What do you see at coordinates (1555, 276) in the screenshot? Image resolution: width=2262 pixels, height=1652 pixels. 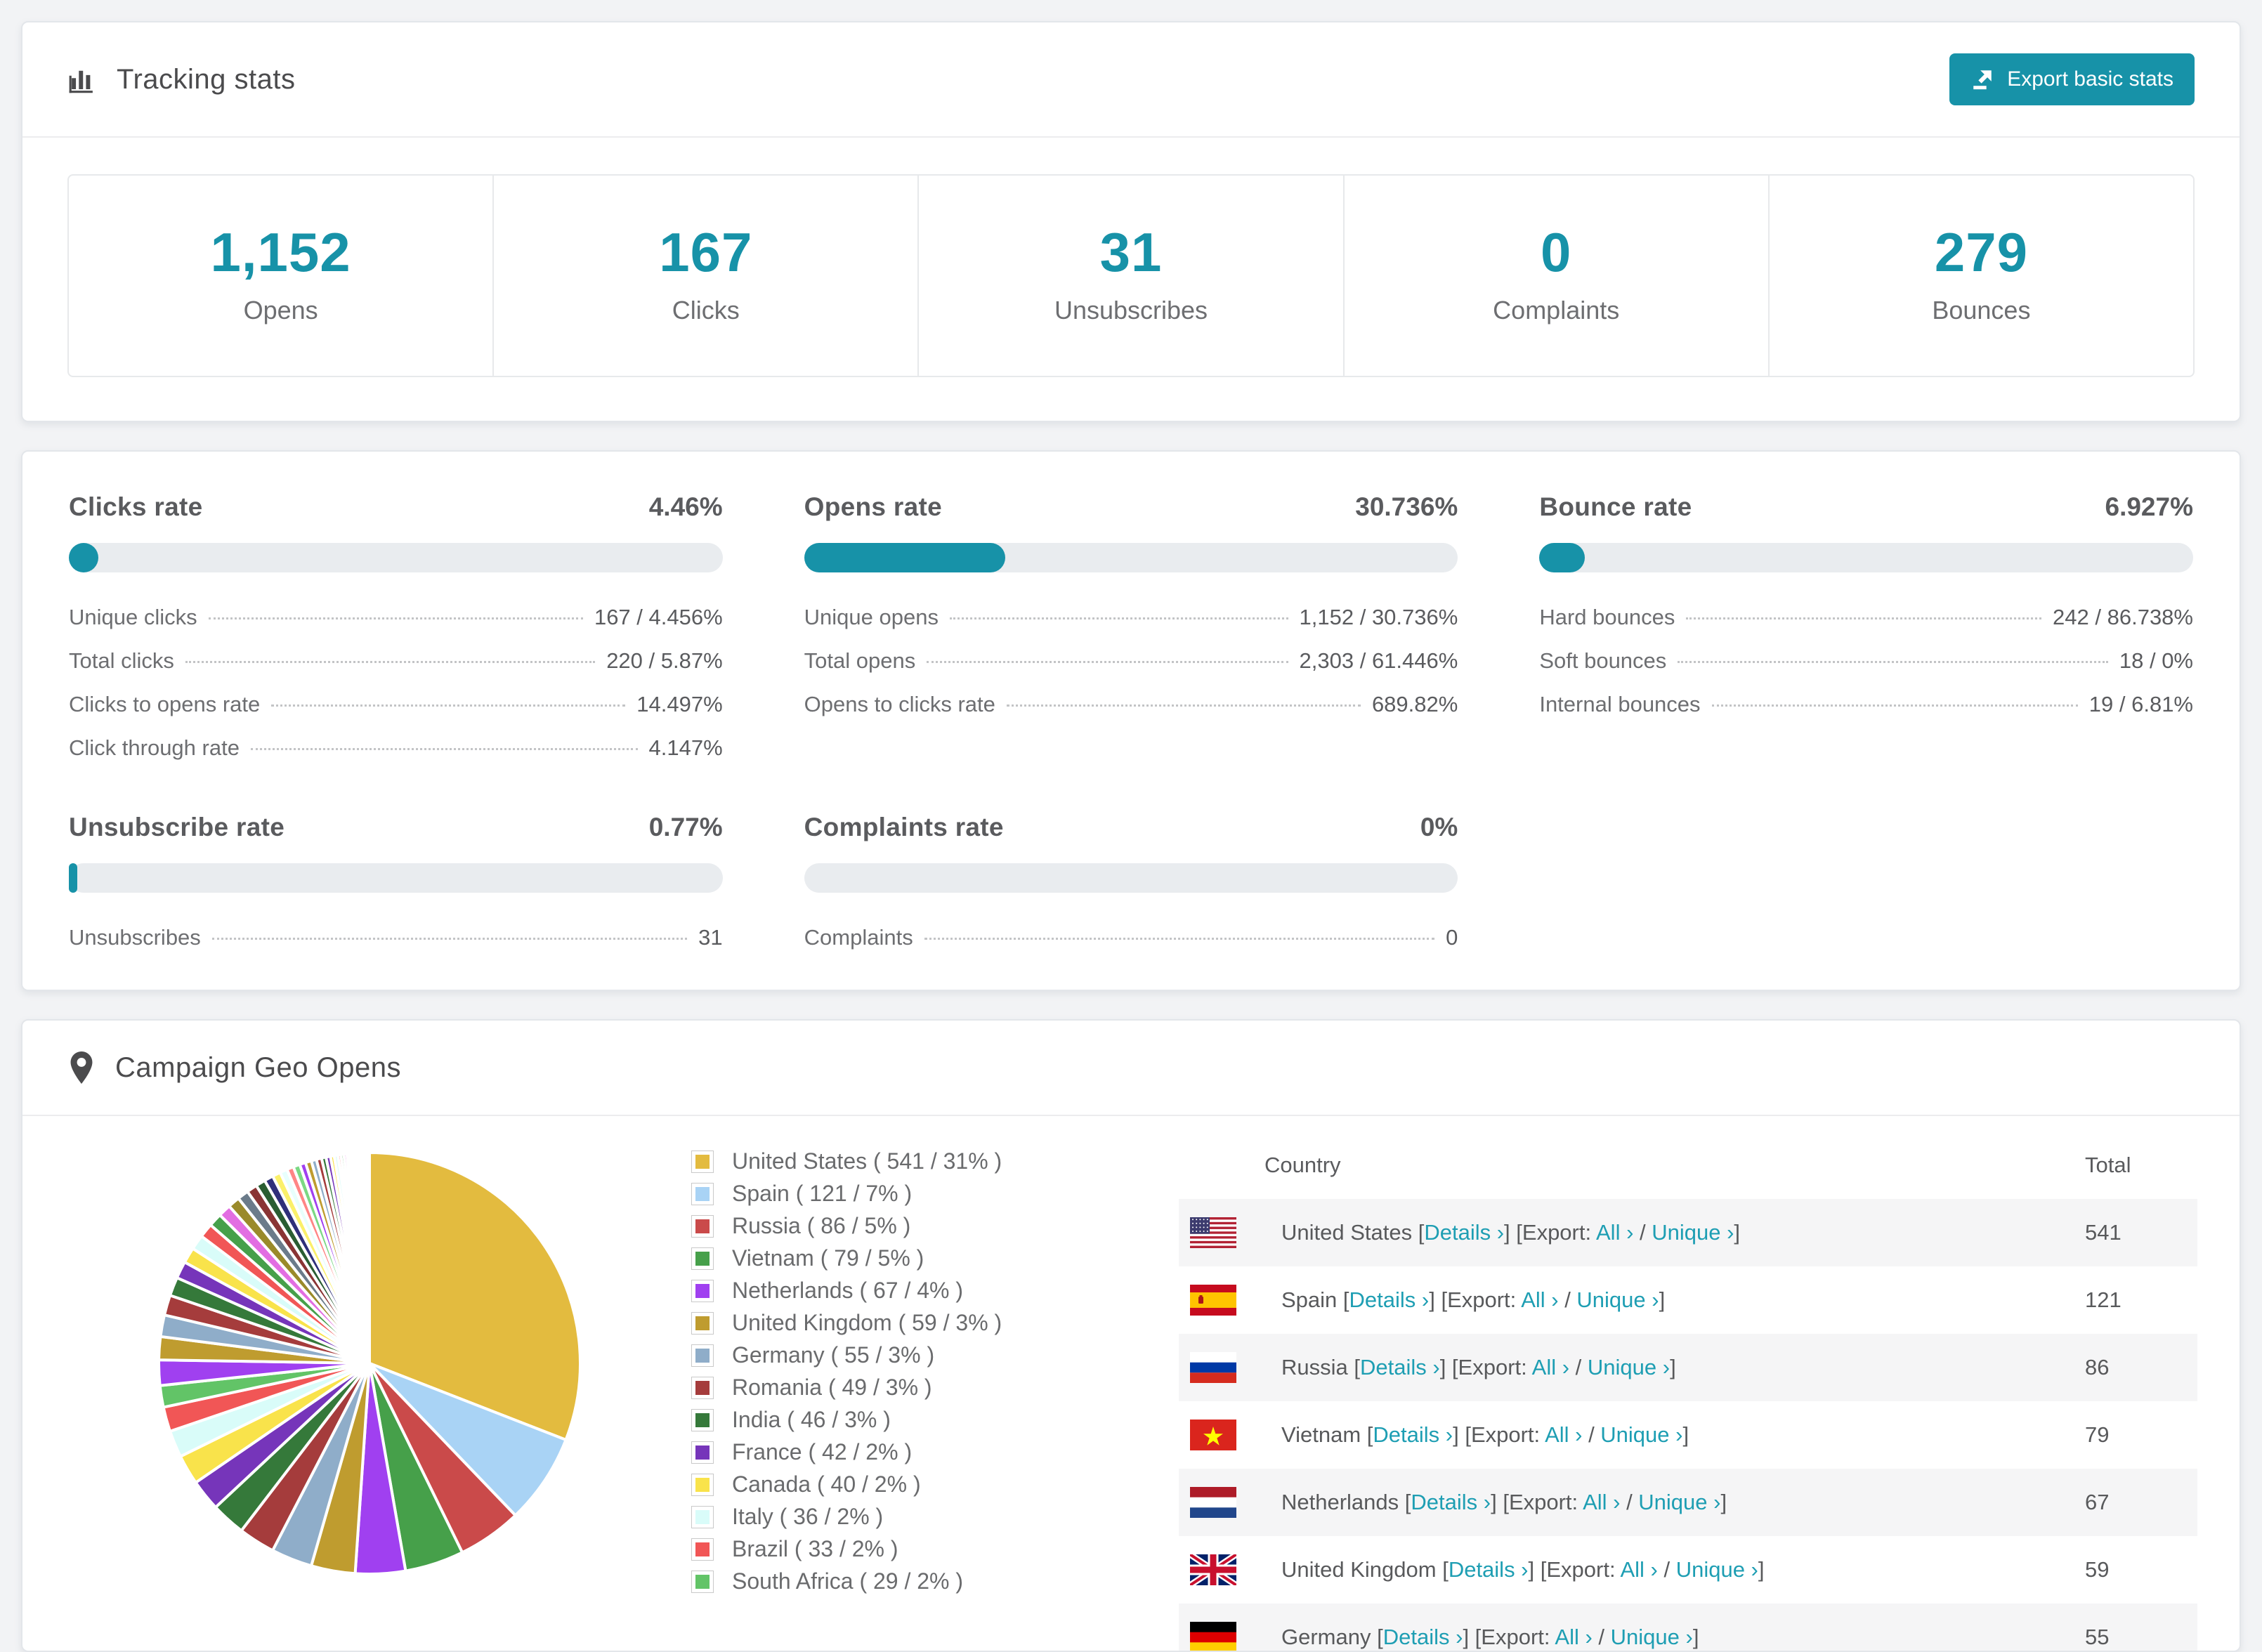 I see `stat-cell-complaints: 0 Complaints` at bounding box center [1555, 276].